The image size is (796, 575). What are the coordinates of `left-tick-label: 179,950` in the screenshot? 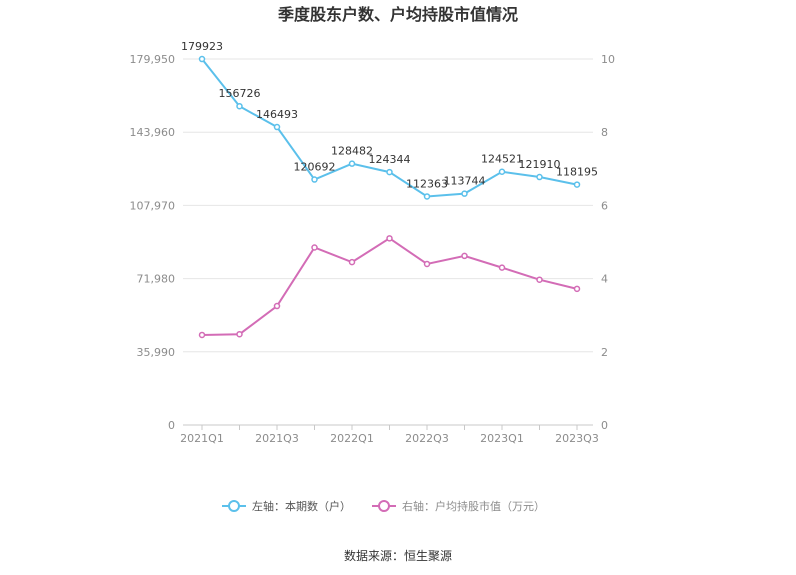 It's located at (153, 59).